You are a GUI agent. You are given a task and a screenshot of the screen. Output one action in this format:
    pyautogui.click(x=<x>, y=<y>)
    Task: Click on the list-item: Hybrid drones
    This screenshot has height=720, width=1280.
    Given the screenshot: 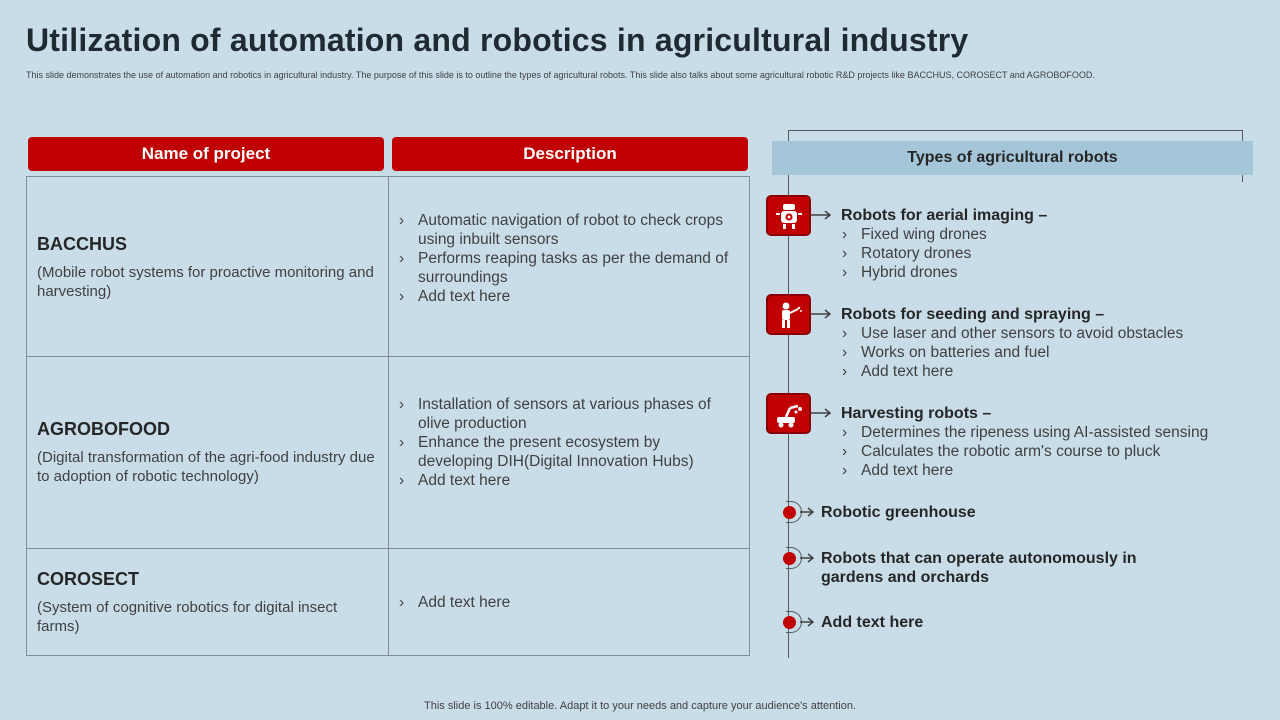 What is the action you would take?
    pyautogui.click(x=914, y=272)
    